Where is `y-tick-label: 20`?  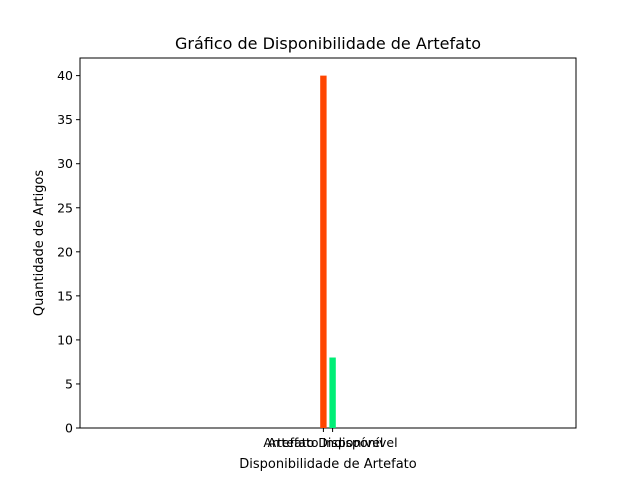 y-tick-label: 20 is located at coordinates (65, 251).